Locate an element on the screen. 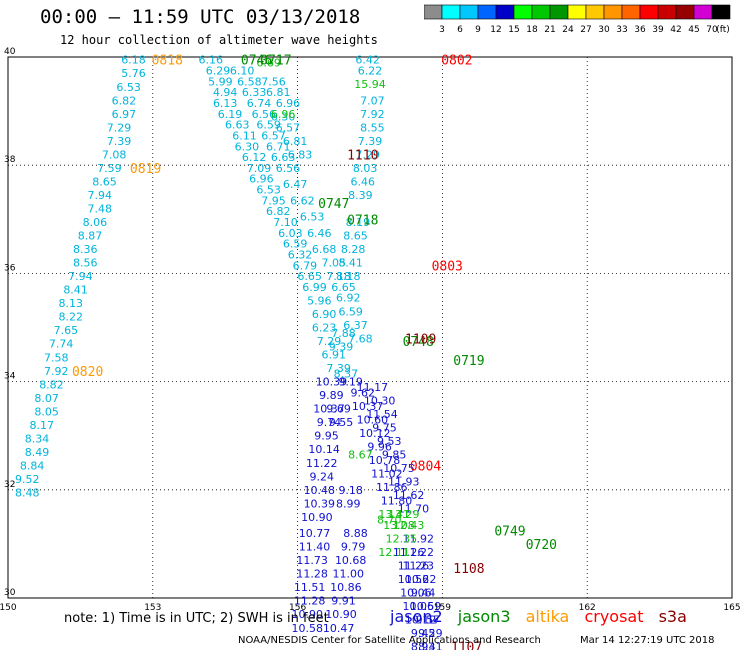 Image resolution: width=740 pixels, height=650 pixels. wave-height-altika: 6.23 is located at coordinates (324, 328).